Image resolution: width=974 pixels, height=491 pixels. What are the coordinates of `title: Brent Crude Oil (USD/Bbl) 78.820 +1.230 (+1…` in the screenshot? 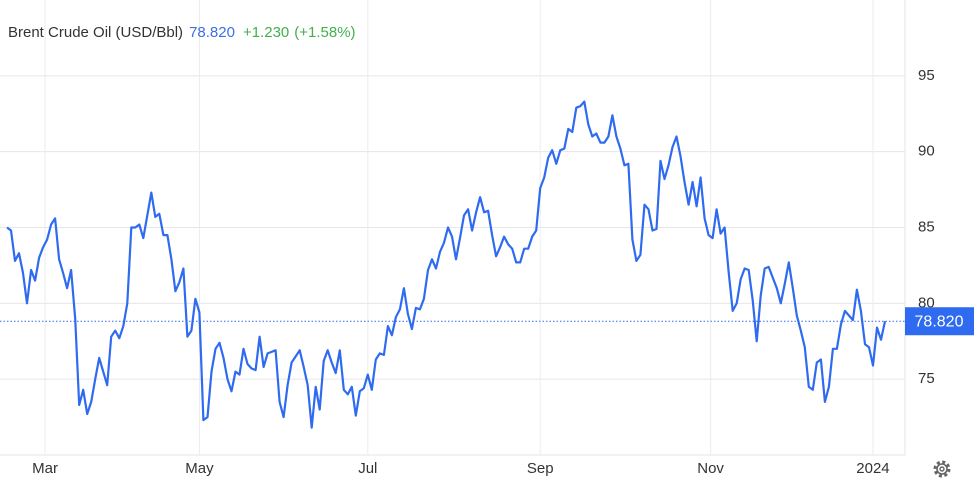 It's located at (182, 32).